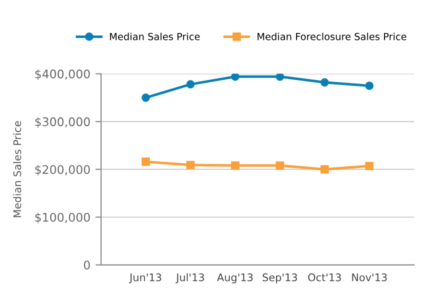 The image size is (430, 300). What do you see at coordinates (145, 278) in the screenshot?
I see `x-tick-label: Jun'13` at bounding box center [145, 278].